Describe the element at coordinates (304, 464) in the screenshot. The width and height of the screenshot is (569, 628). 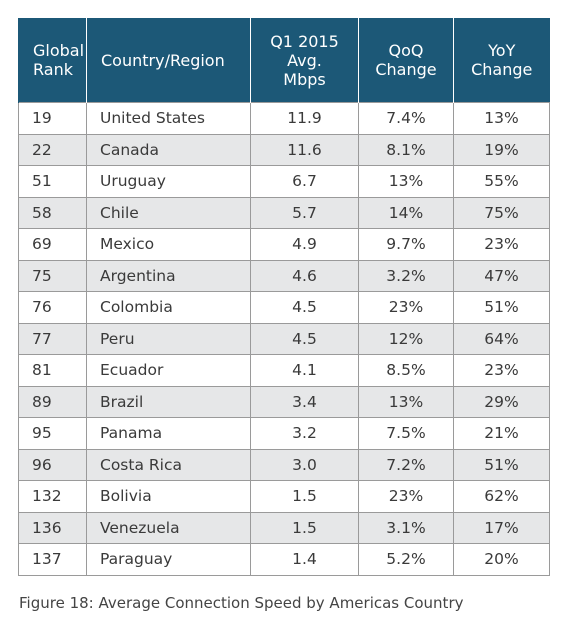
I see `table-cell: 3.0` at that location.